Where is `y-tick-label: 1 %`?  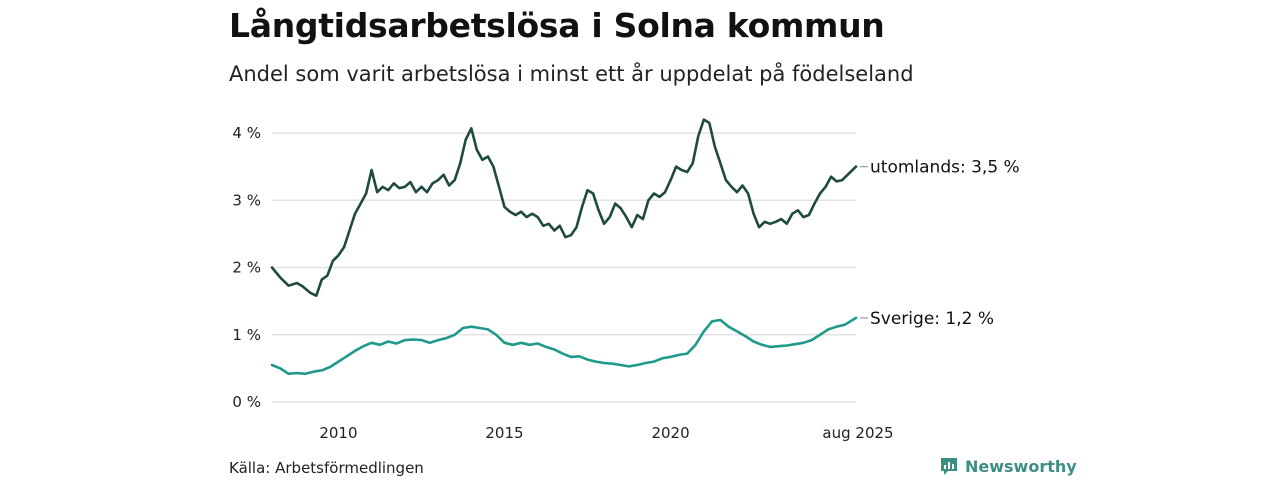
y-tick-label: 1 % is located at coordinates (246, 335).